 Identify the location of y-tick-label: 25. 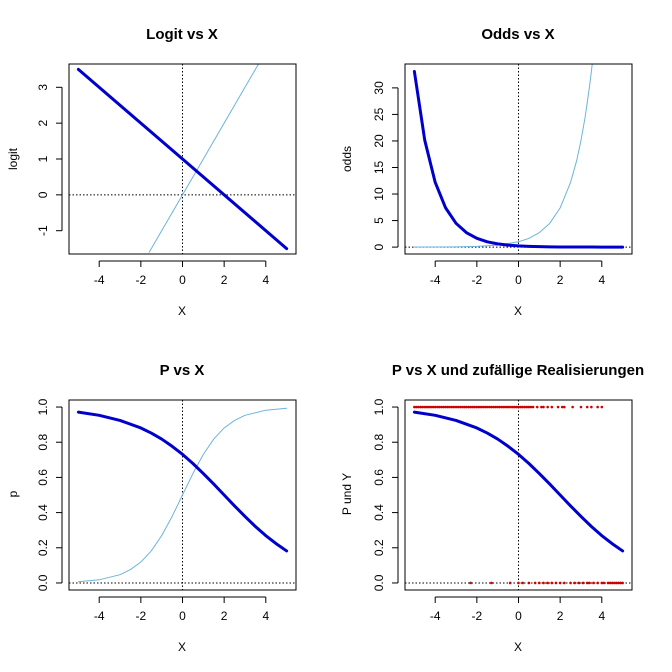
(379, 114).